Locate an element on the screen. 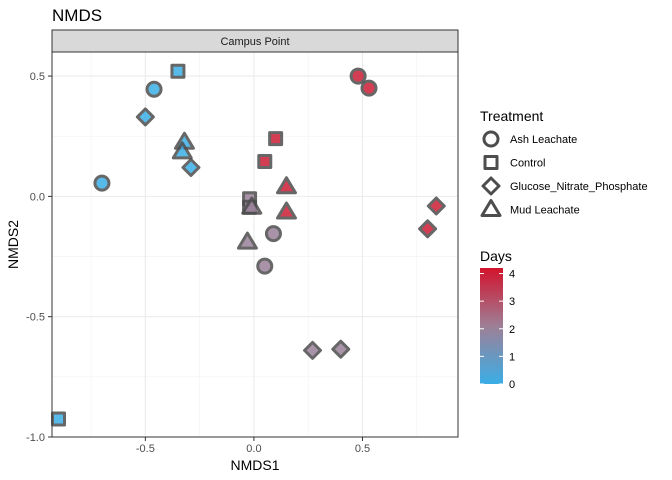 Image resolution: width=672 pixels, height=480 pixels. y-axis-title: NMDS2 is located at coordinates (13, 244).